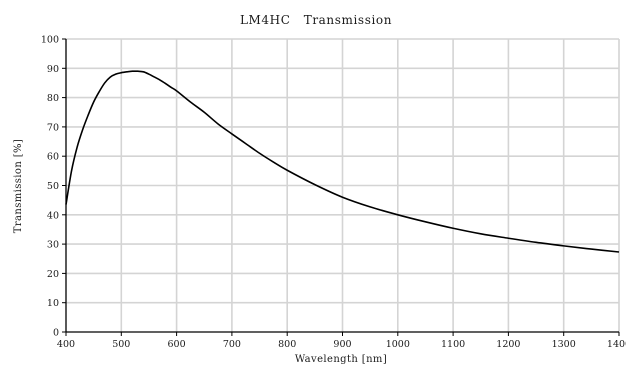 The width and height of the screenshot is (626, 366). What do you see at coordinates (56, 333) in the screenshot?
I see `y-tick-label: 0` at bounding box center [56, 333].